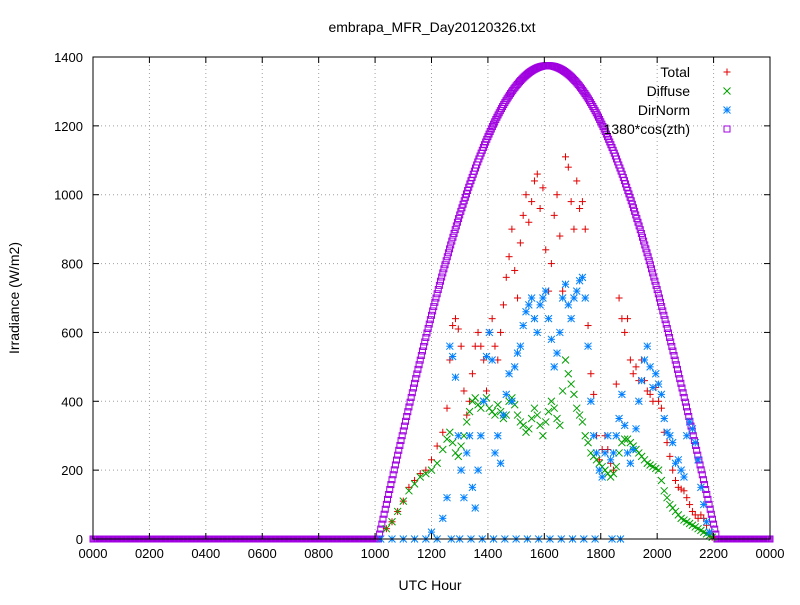 The width and height of the screenshot is (800, 605). I want to click on chart-title: embrapa_MFR_Day20120326.txt, so click(431, 27).